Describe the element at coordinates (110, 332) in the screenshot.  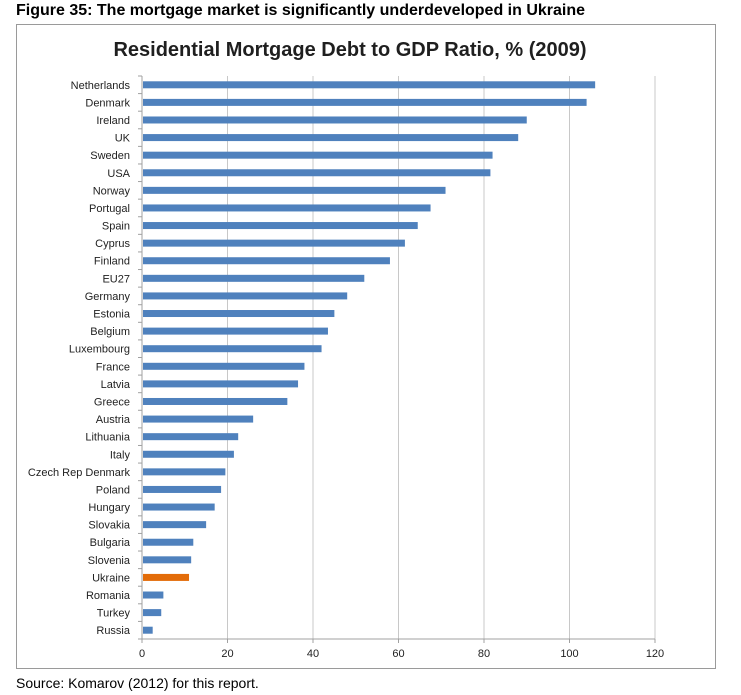
I see `category-label: Belgium` at that location.